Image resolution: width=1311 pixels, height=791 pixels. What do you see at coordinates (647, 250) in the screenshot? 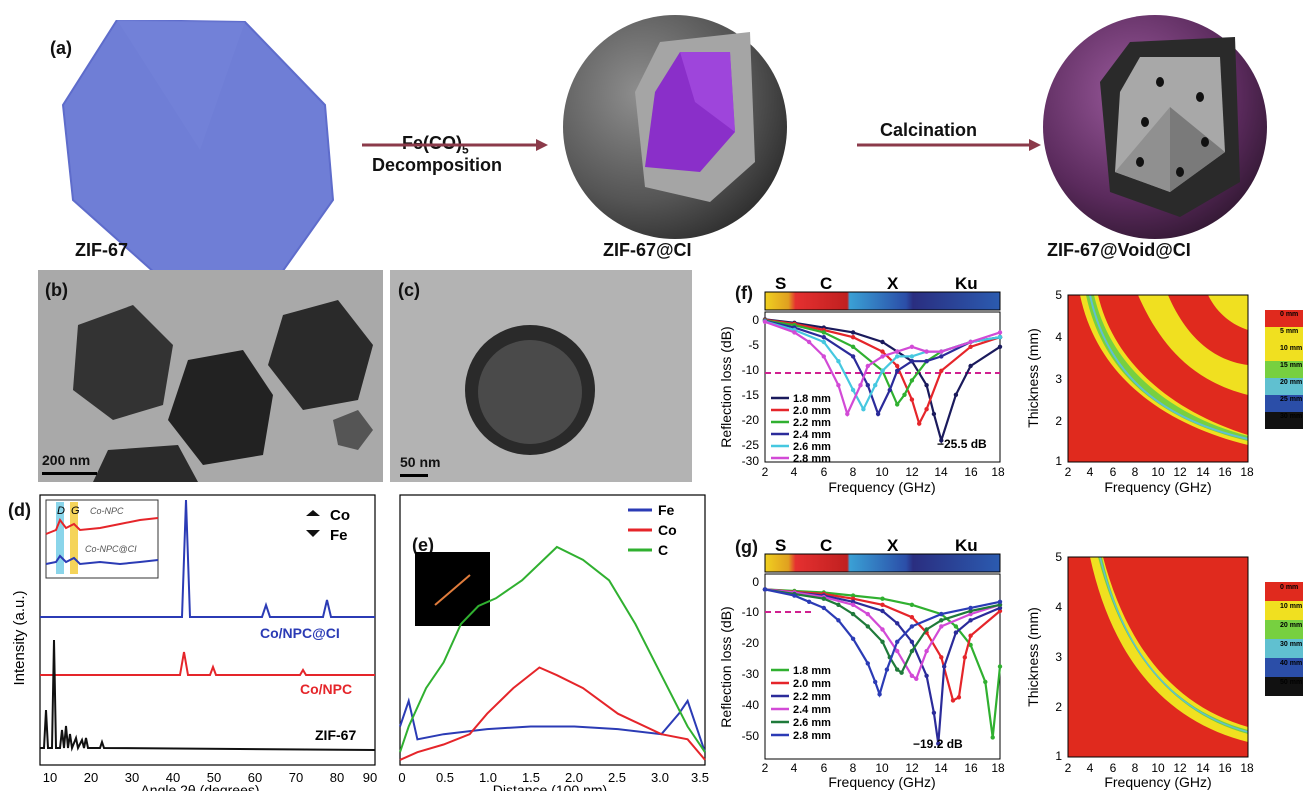
I see `zif67-ci-label: ZIF-67@CI` at bounding box center [647, 250].